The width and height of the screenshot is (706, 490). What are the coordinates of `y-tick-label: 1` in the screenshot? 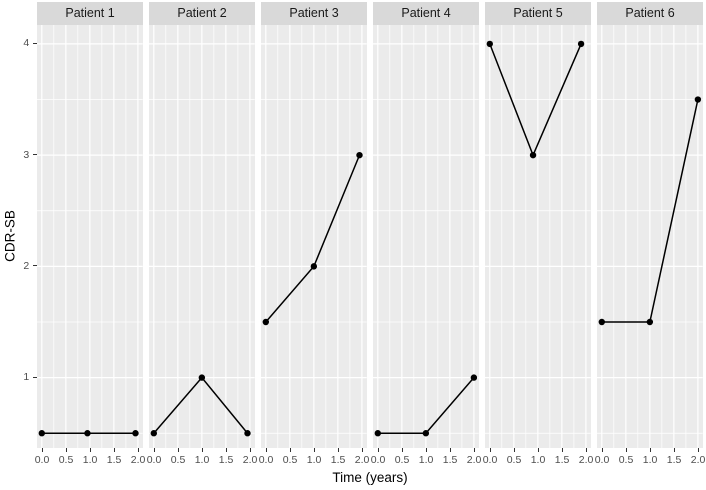 It's located at (26, 377).